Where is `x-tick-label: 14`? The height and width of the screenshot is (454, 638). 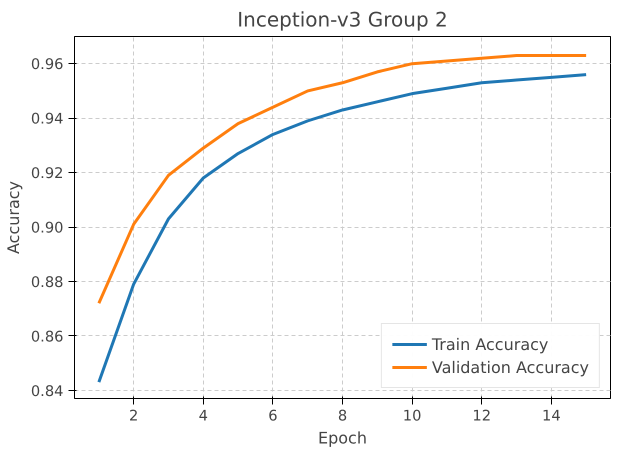
x-tick-label: 14 is located at coordinates (551, 416).